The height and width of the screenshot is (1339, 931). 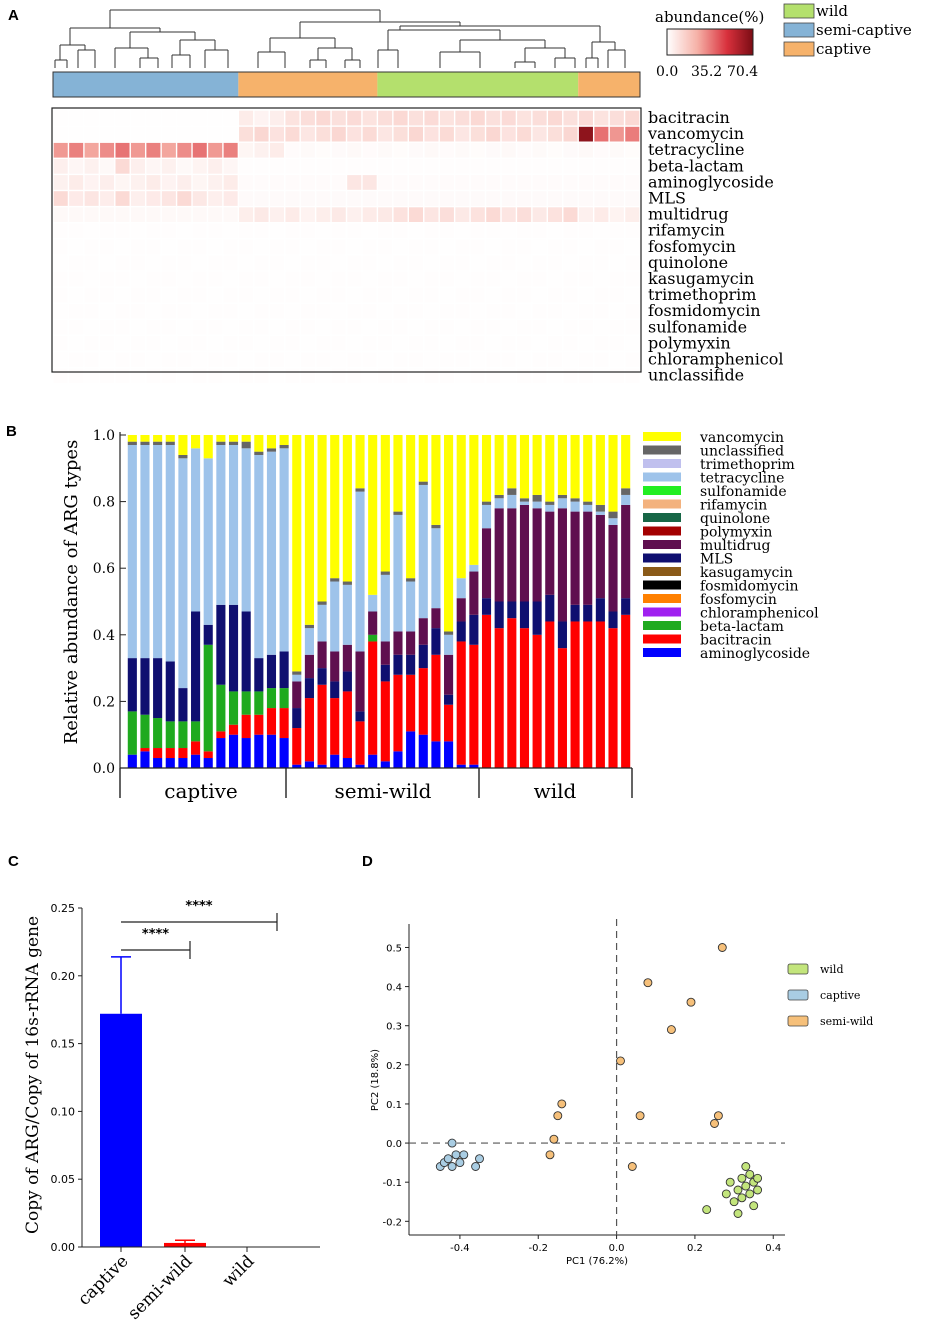 What do you see at coordinates (662, 436) in the screenshot?
I see `b-legend-swatch-vancomycin` at bounding box center [662, 436].